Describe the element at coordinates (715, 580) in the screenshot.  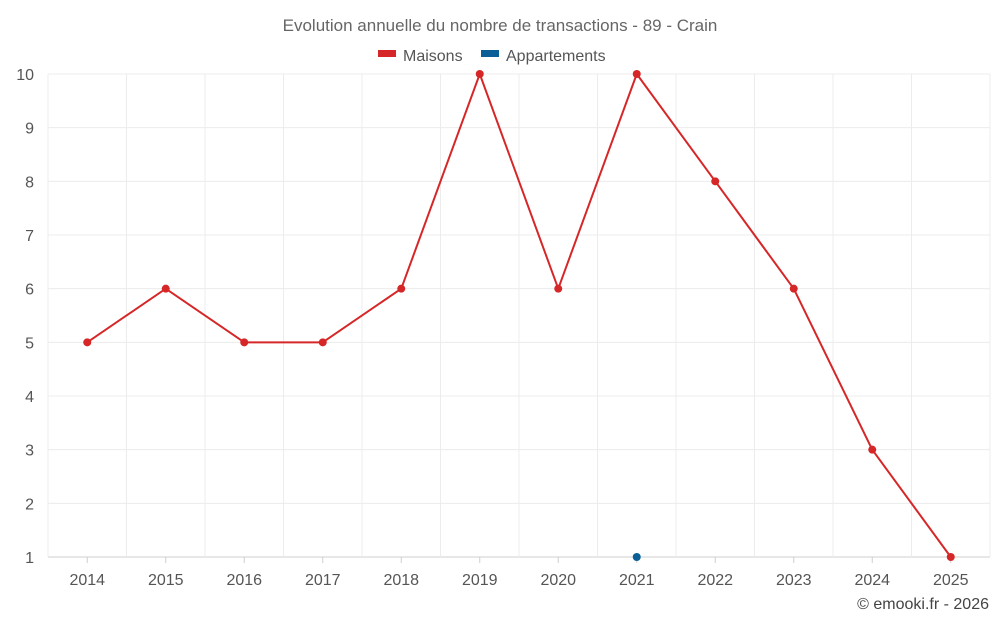
I see `x-tick-label: 2022` at that location.